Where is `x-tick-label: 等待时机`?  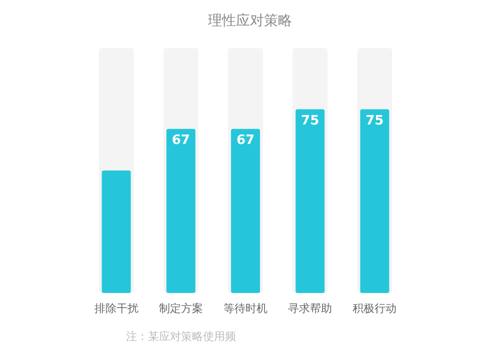
x-tick-label: 等待时机 is located at coordinates (246, 308).